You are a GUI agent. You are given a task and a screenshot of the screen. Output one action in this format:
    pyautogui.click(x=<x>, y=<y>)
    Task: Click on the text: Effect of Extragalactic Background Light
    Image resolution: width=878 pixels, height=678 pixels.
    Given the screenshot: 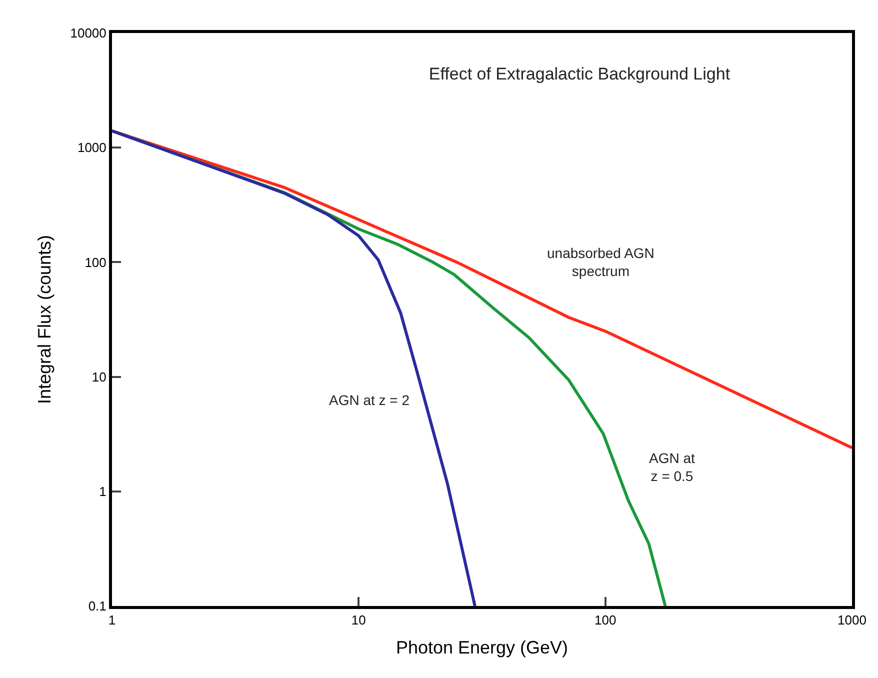 What is the action you would take?
    pyautogui.click(x=579, y=74)
    